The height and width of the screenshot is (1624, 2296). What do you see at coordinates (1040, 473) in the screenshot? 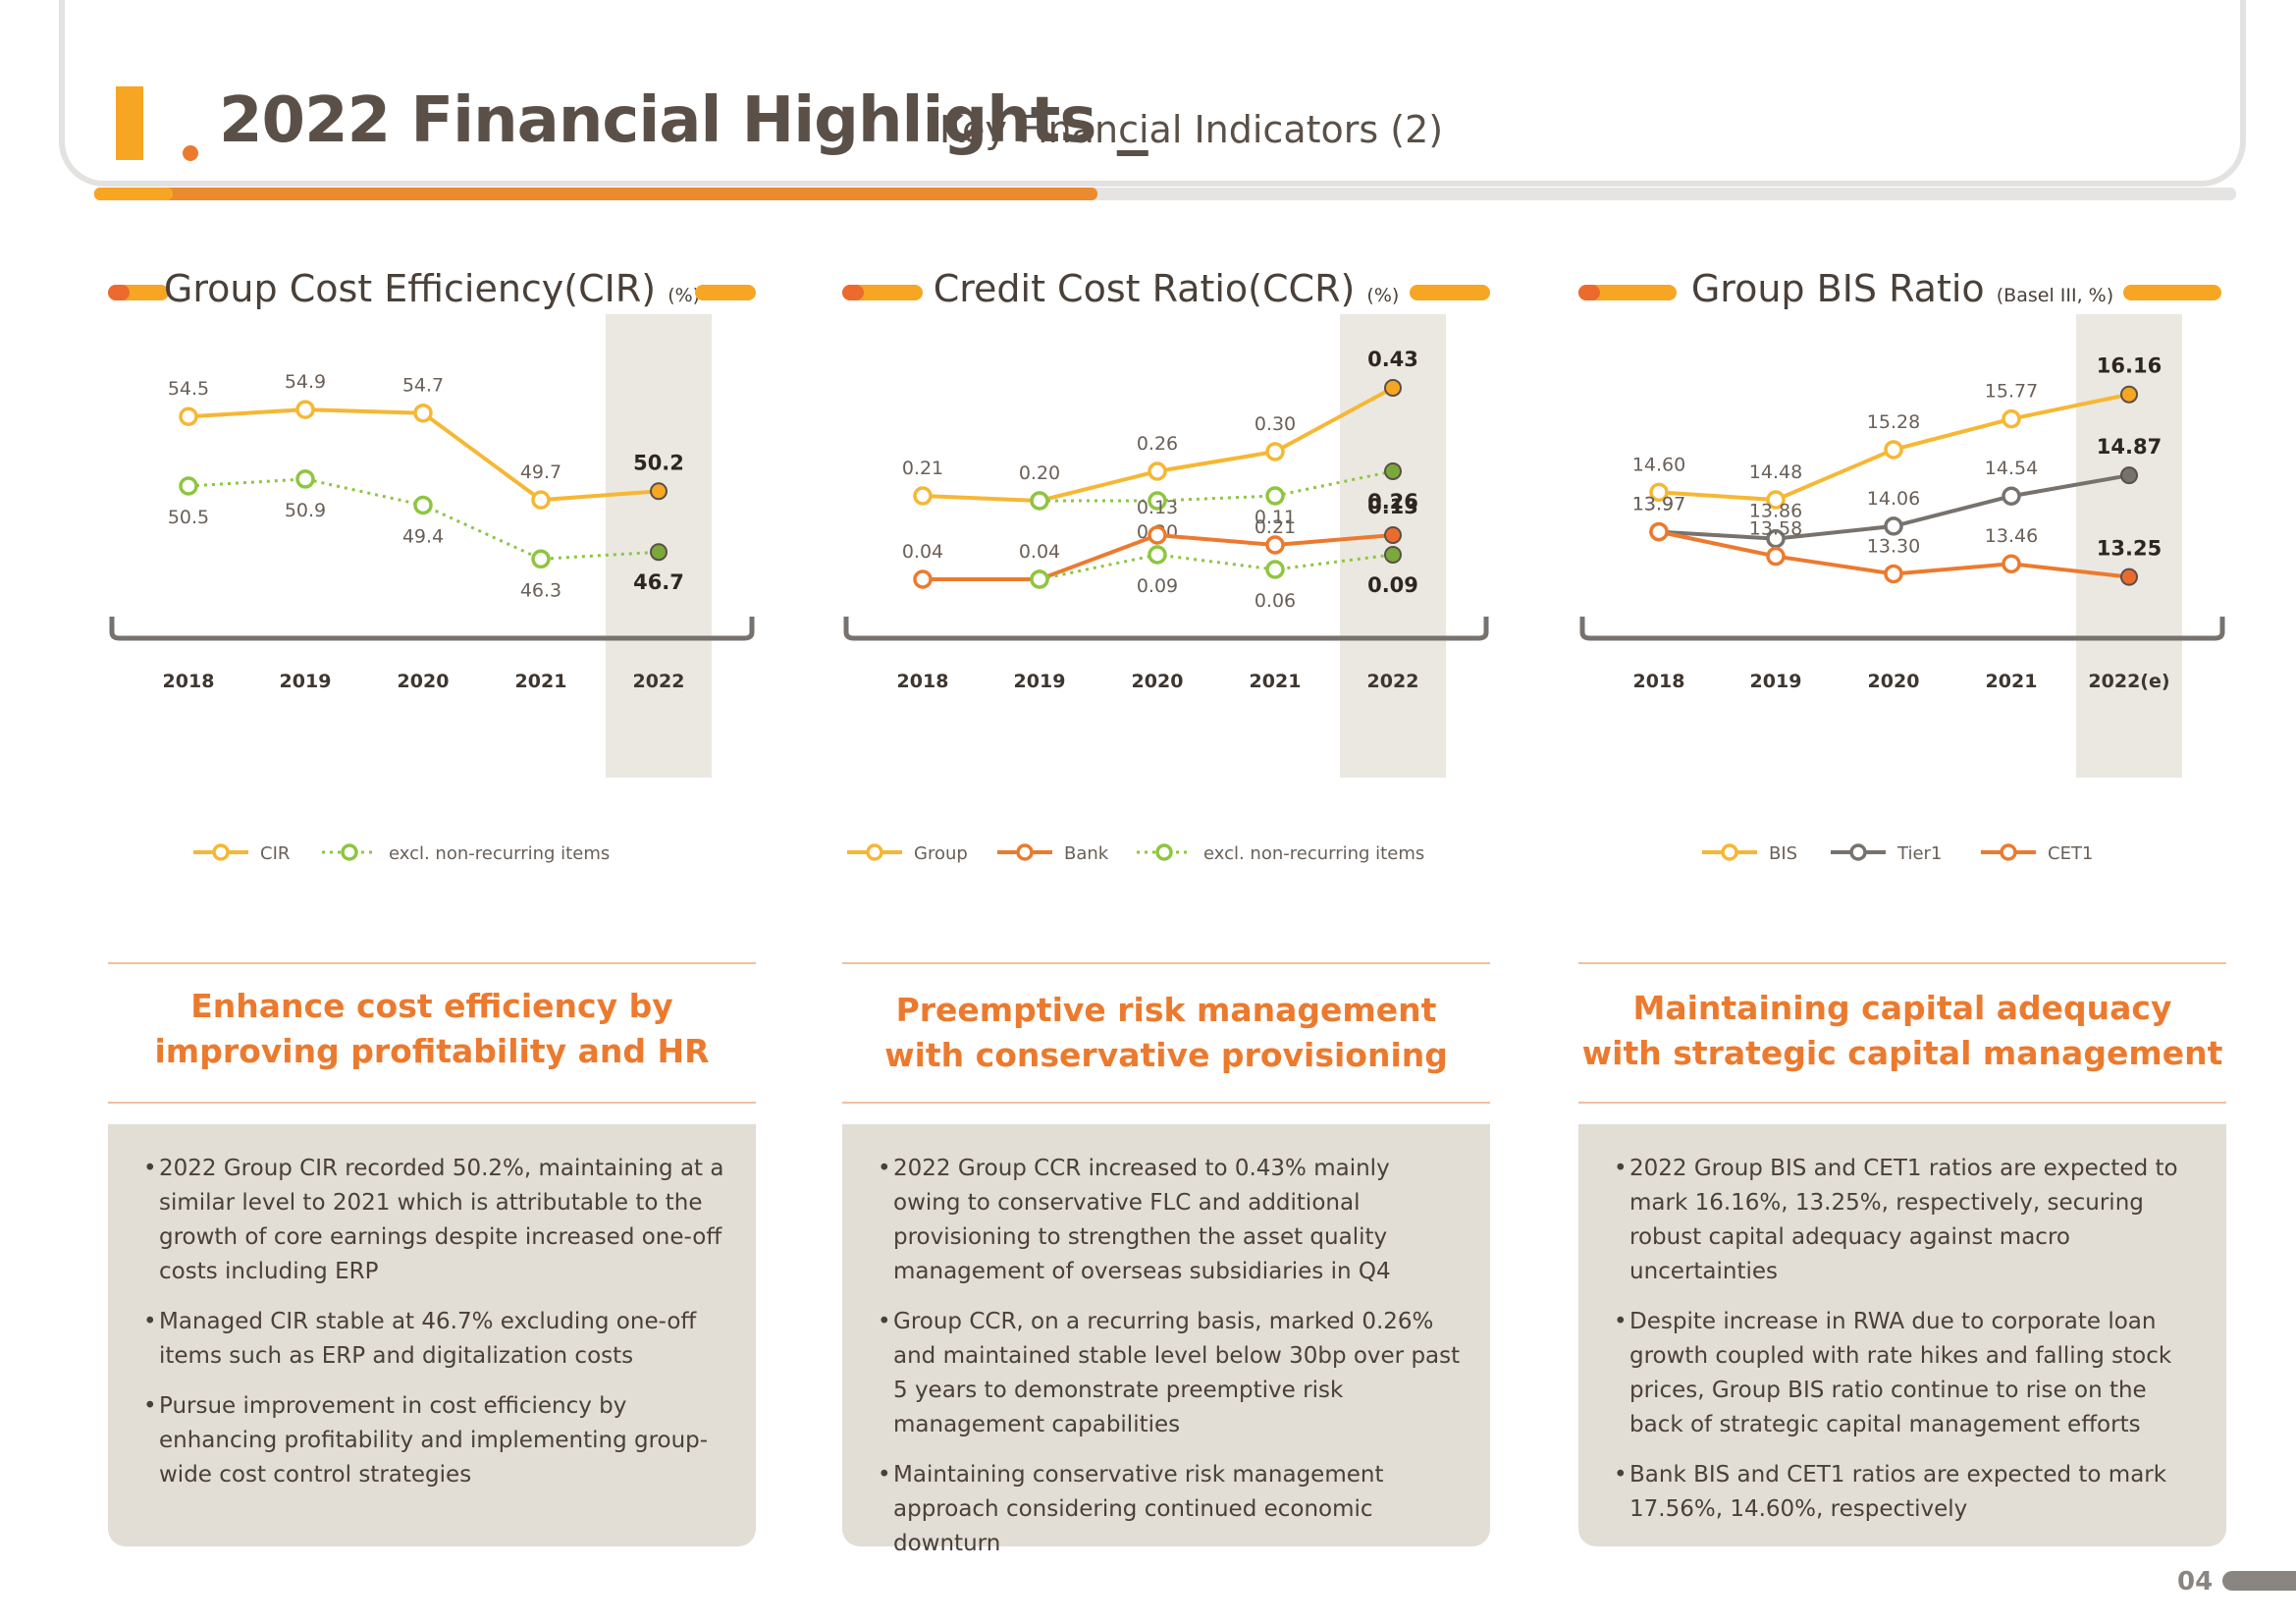
I see `data-label: 0.20` at bounding box center [1040, 473].